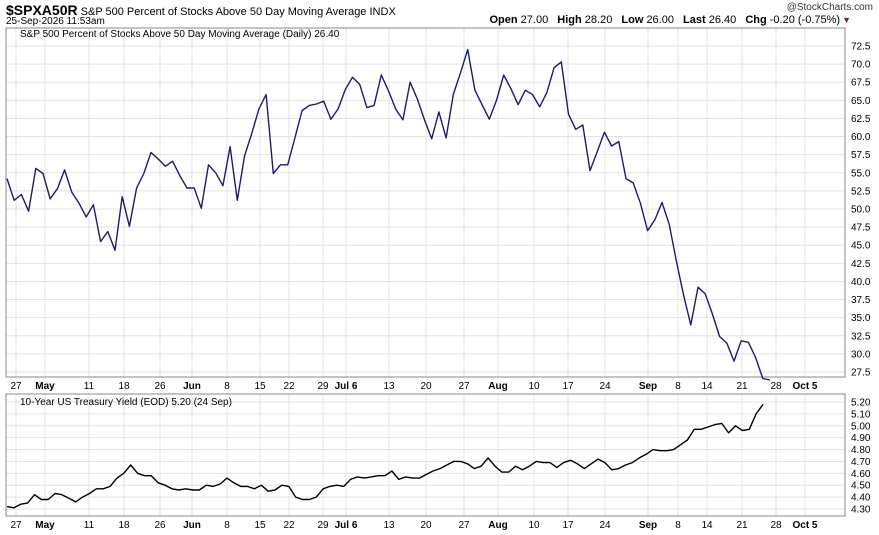 Image resolution: width=879 pixels, height=535 pixels. What do you see at coordinates (742, 386) in the screenshot?
I see `top-x-tick-label: 21` at bounding box center [742, 386].